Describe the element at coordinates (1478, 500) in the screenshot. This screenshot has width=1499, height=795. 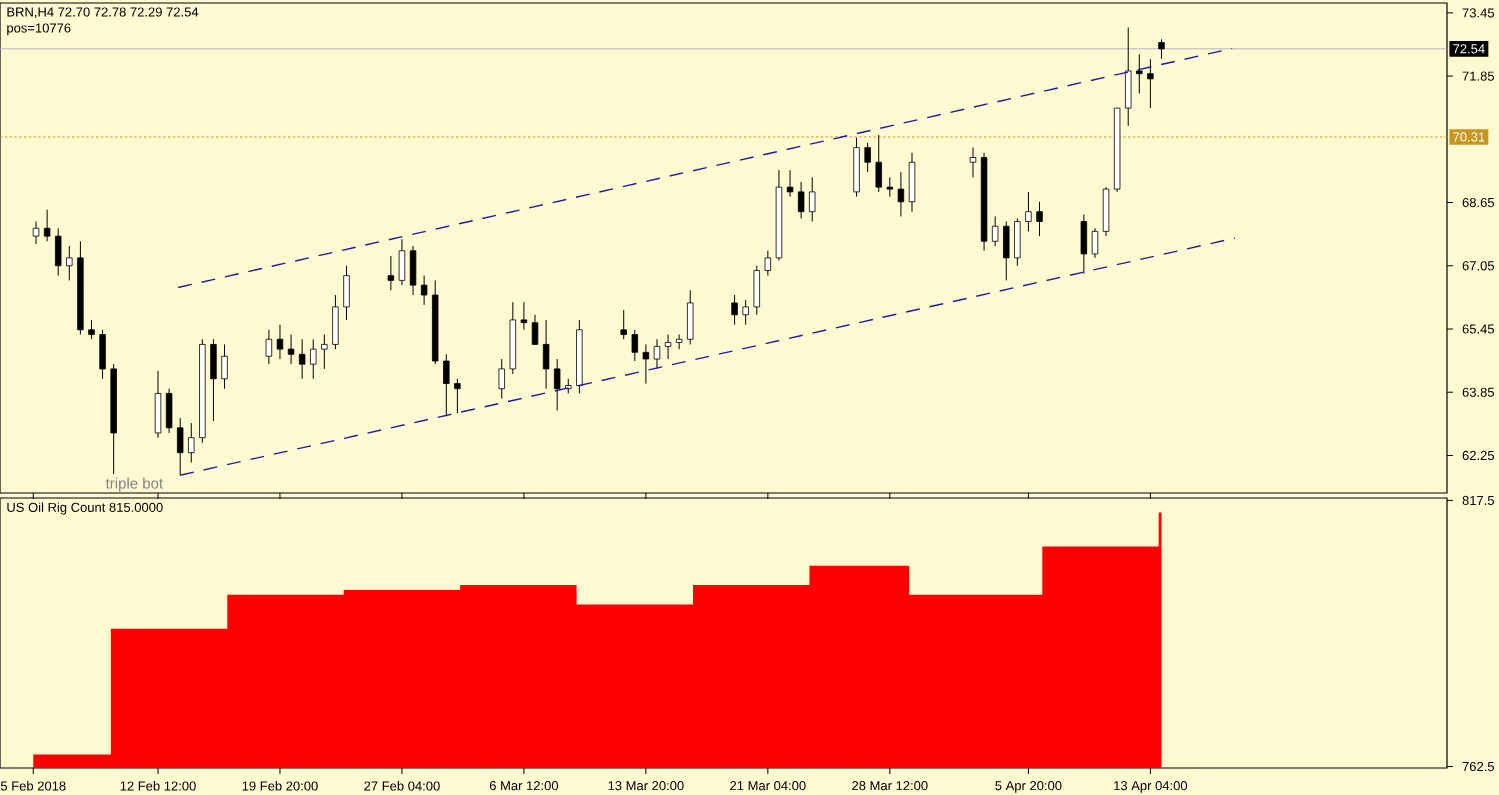
I see `y-tick-label: 817.5` at that location.